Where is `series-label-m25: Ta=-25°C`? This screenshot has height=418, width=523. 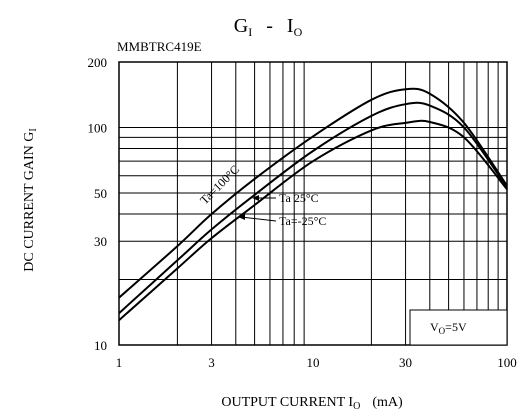
series-label-m25: Ta=-25°C is located at coordinates (282, 221).